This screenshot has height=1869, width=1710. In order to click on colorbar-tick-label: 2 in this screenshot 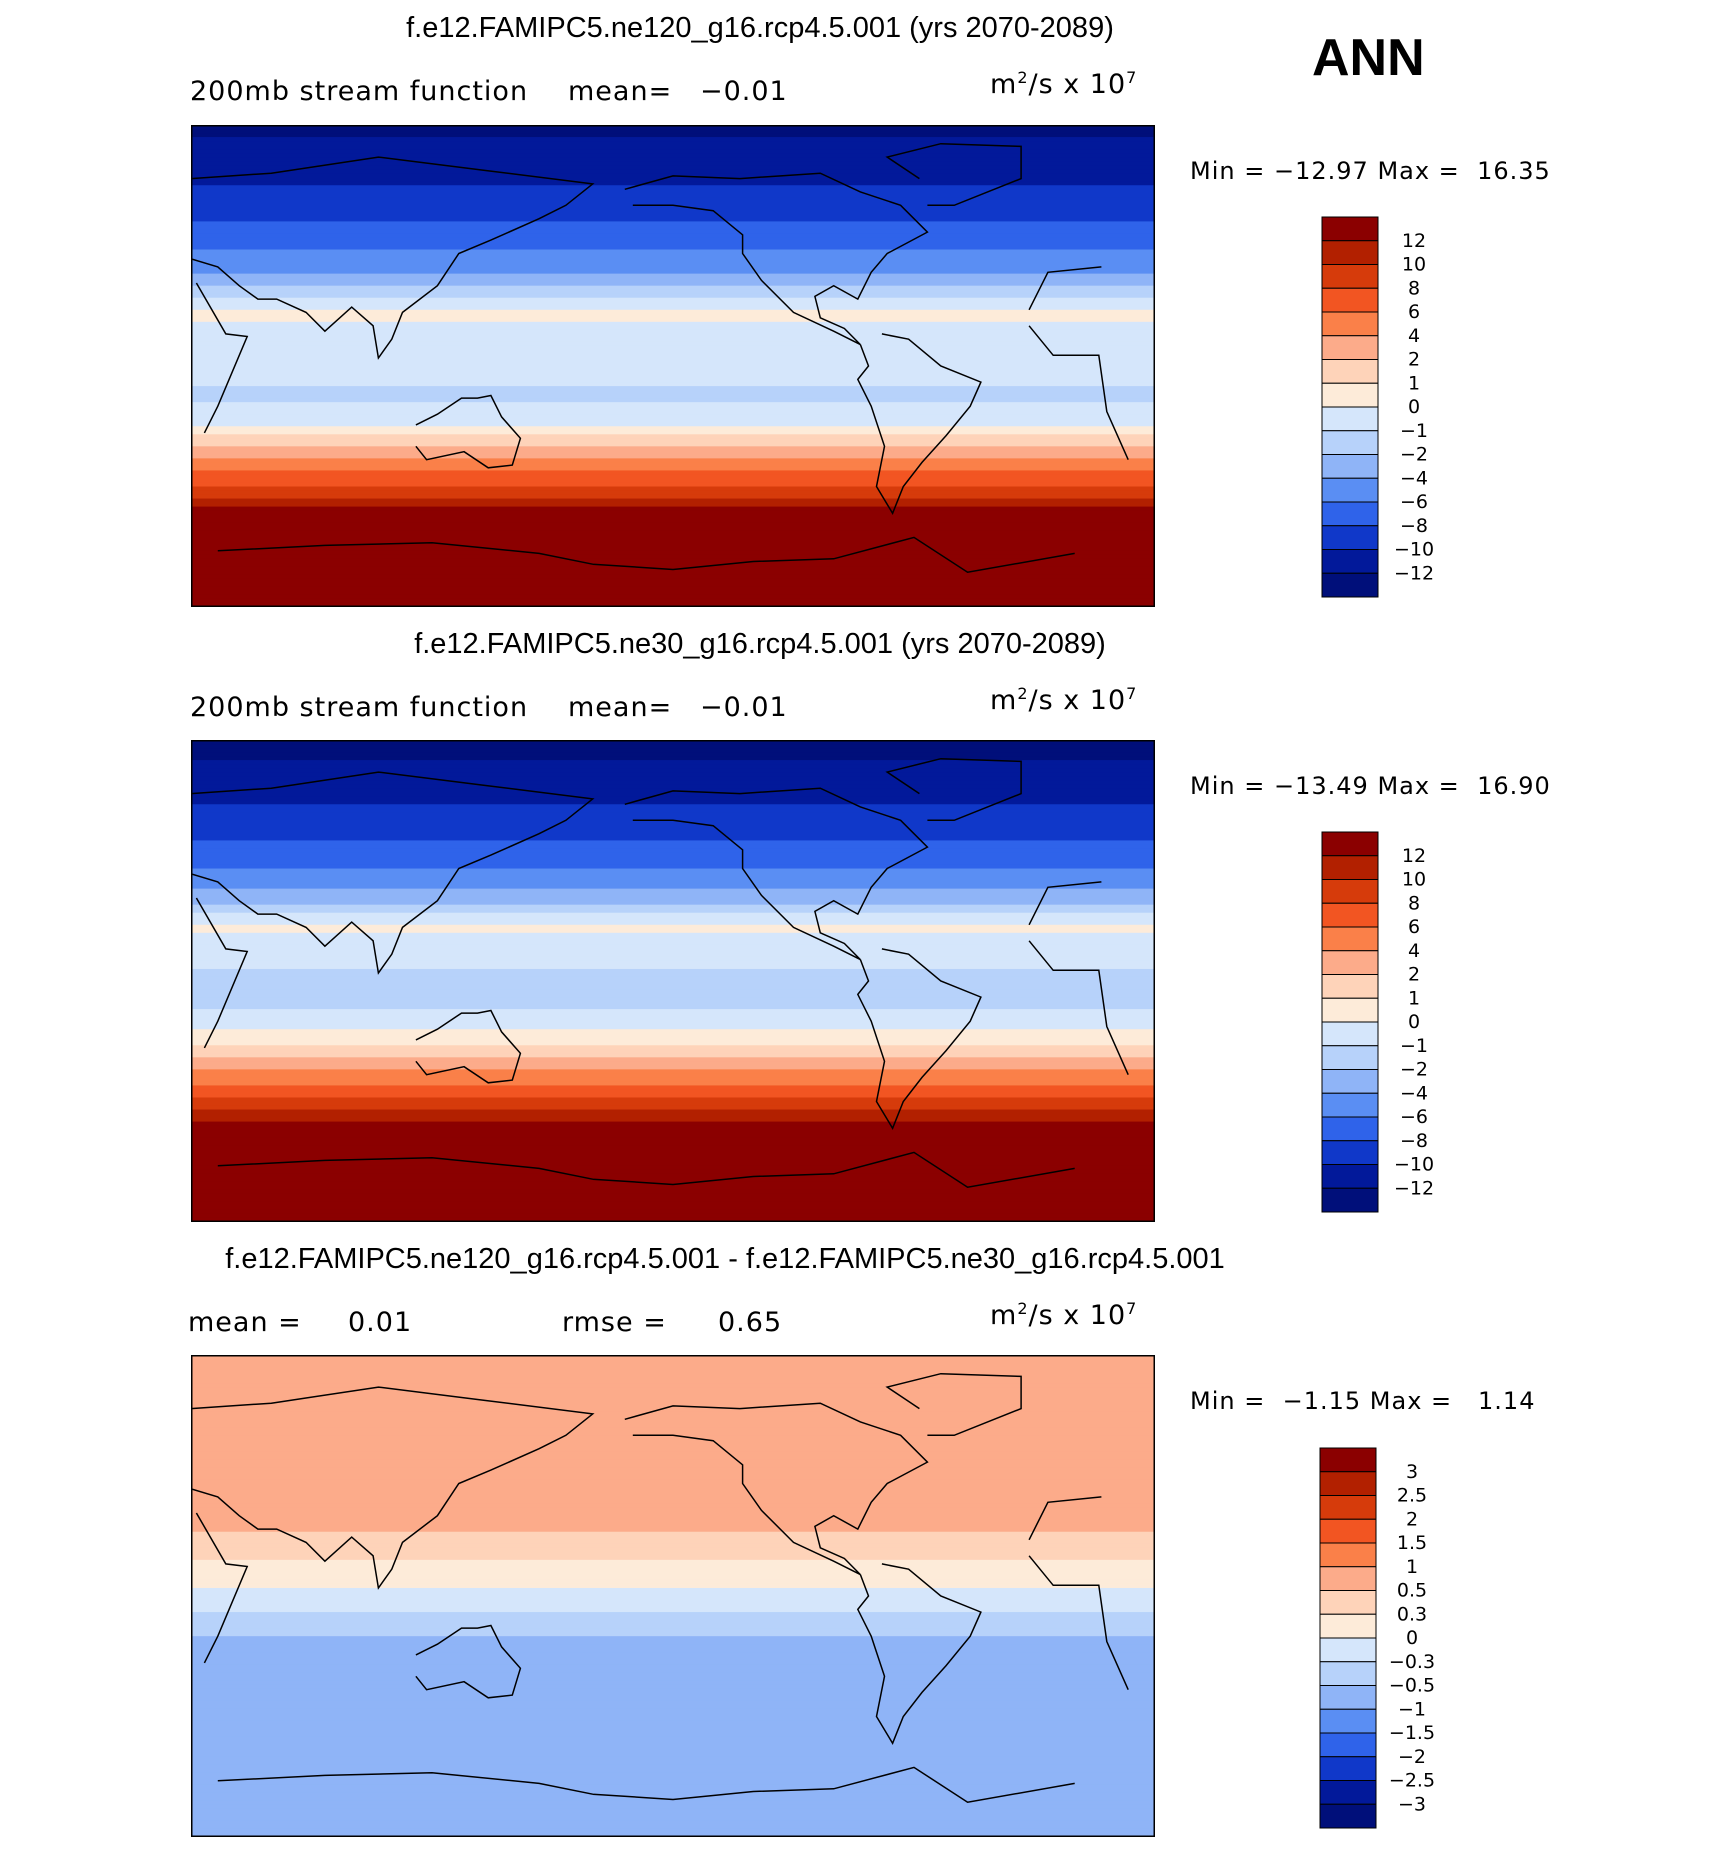, I will do `click(1414, 360)`.